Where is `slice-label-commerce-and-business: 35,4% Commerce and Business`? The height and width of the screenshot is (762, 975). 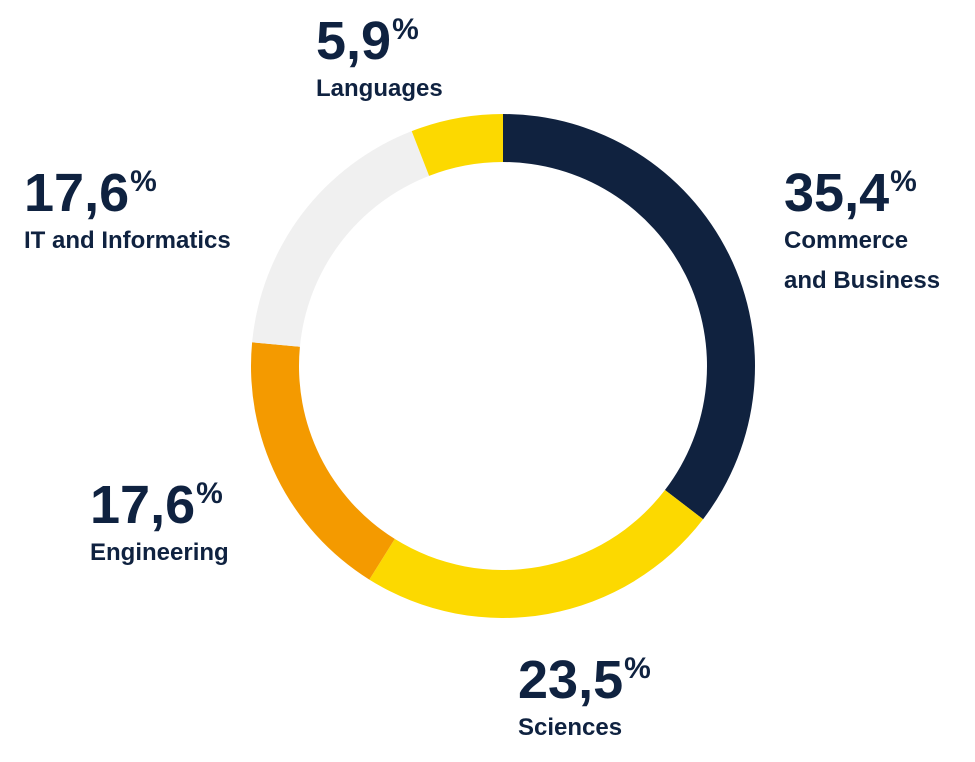 slice-label-commerce-and-business: 35,4% Commerce and Business is located at coordinates (862, 233).